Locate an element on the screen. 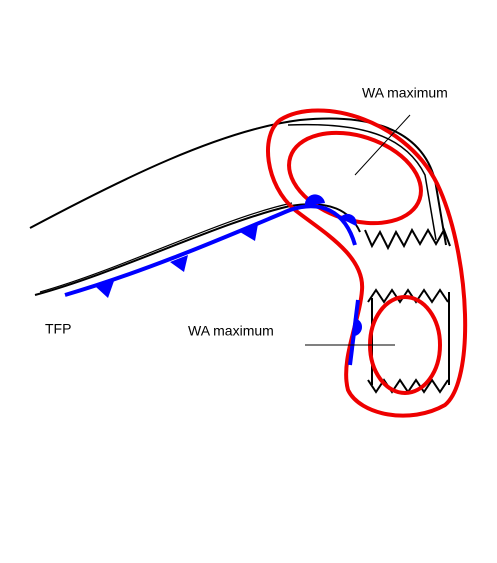 The width and height of the screenshot is (497, 563). zigzag-upper is located at coordinates (407, 239).